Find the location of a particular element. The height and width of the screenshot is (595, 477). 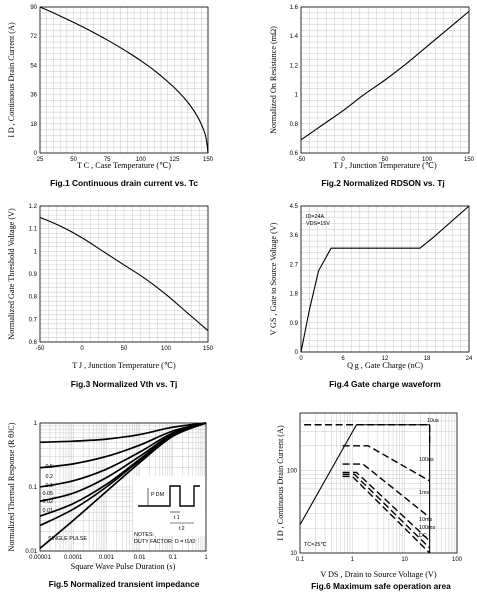

test-condition: ID=24A is located at coordinates (315, 217).